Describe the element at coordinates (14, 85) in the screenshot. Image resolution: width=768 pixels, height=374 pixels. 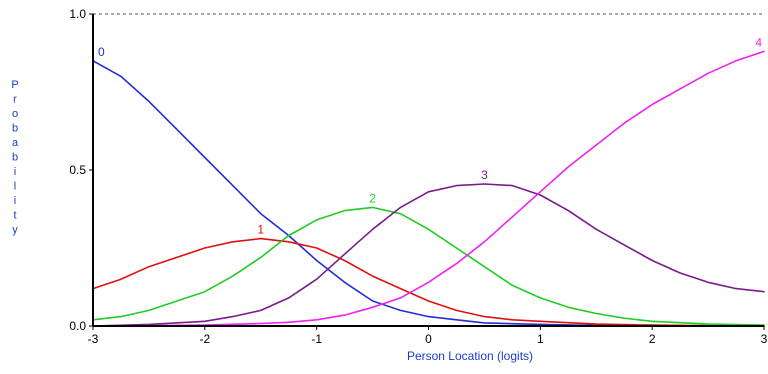
I see `y-axis-title-letter: P` at that location.